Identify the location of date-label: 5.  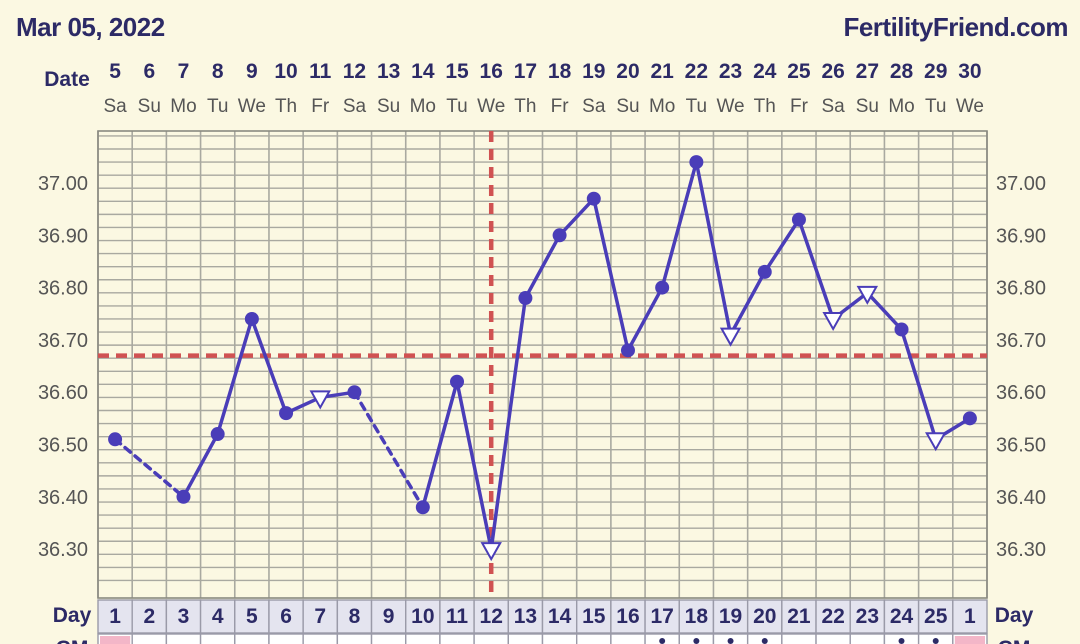
(115, 71).